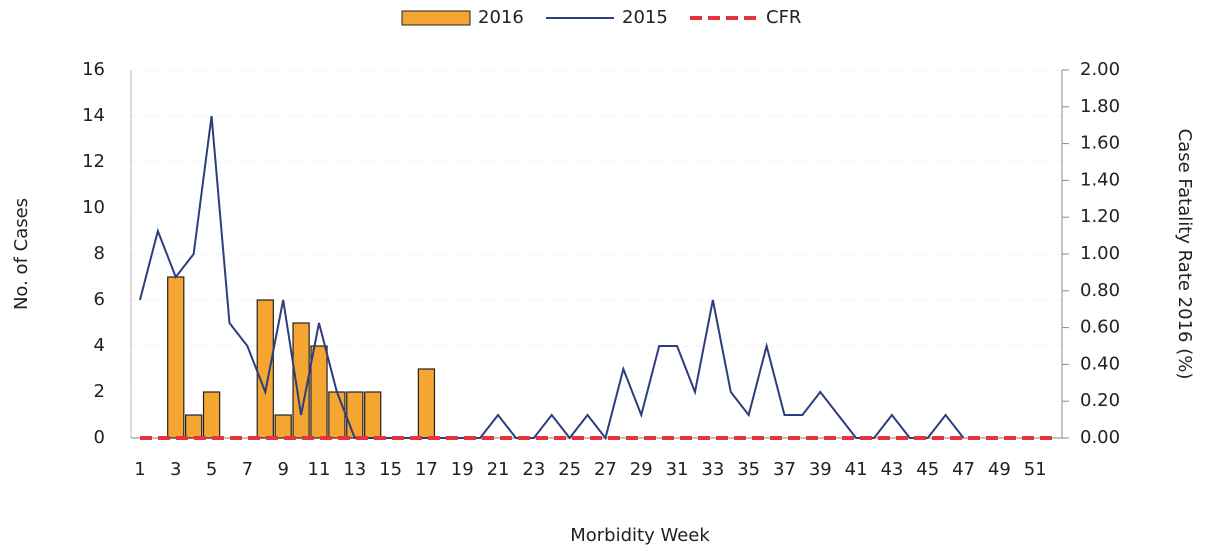 The height and width of the screenshot is (549, 1207). Describe the element at coordinates (569, 469) in the screenshot. I see `x-tick-label: 25` at that location.